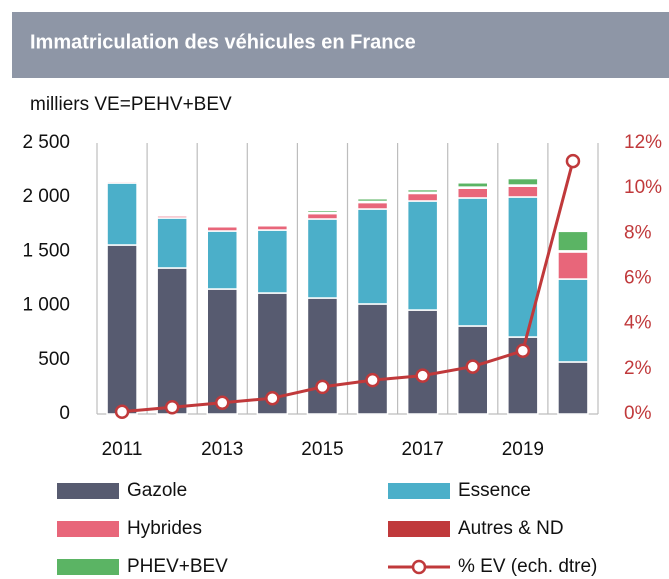 The height and width of the screenshot is (579, 669). Describe the element at coordinates (511, 528) in the screenshot. I see `legend-label: Autres & ND` at that location.